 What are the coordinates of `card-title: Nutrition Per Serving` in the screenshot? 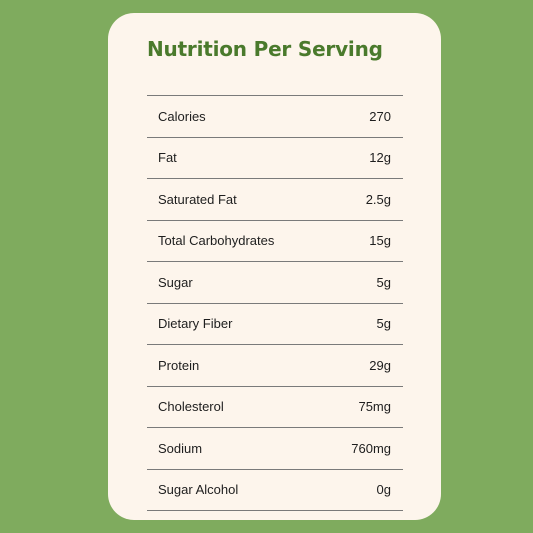 It's located at (265, 49).